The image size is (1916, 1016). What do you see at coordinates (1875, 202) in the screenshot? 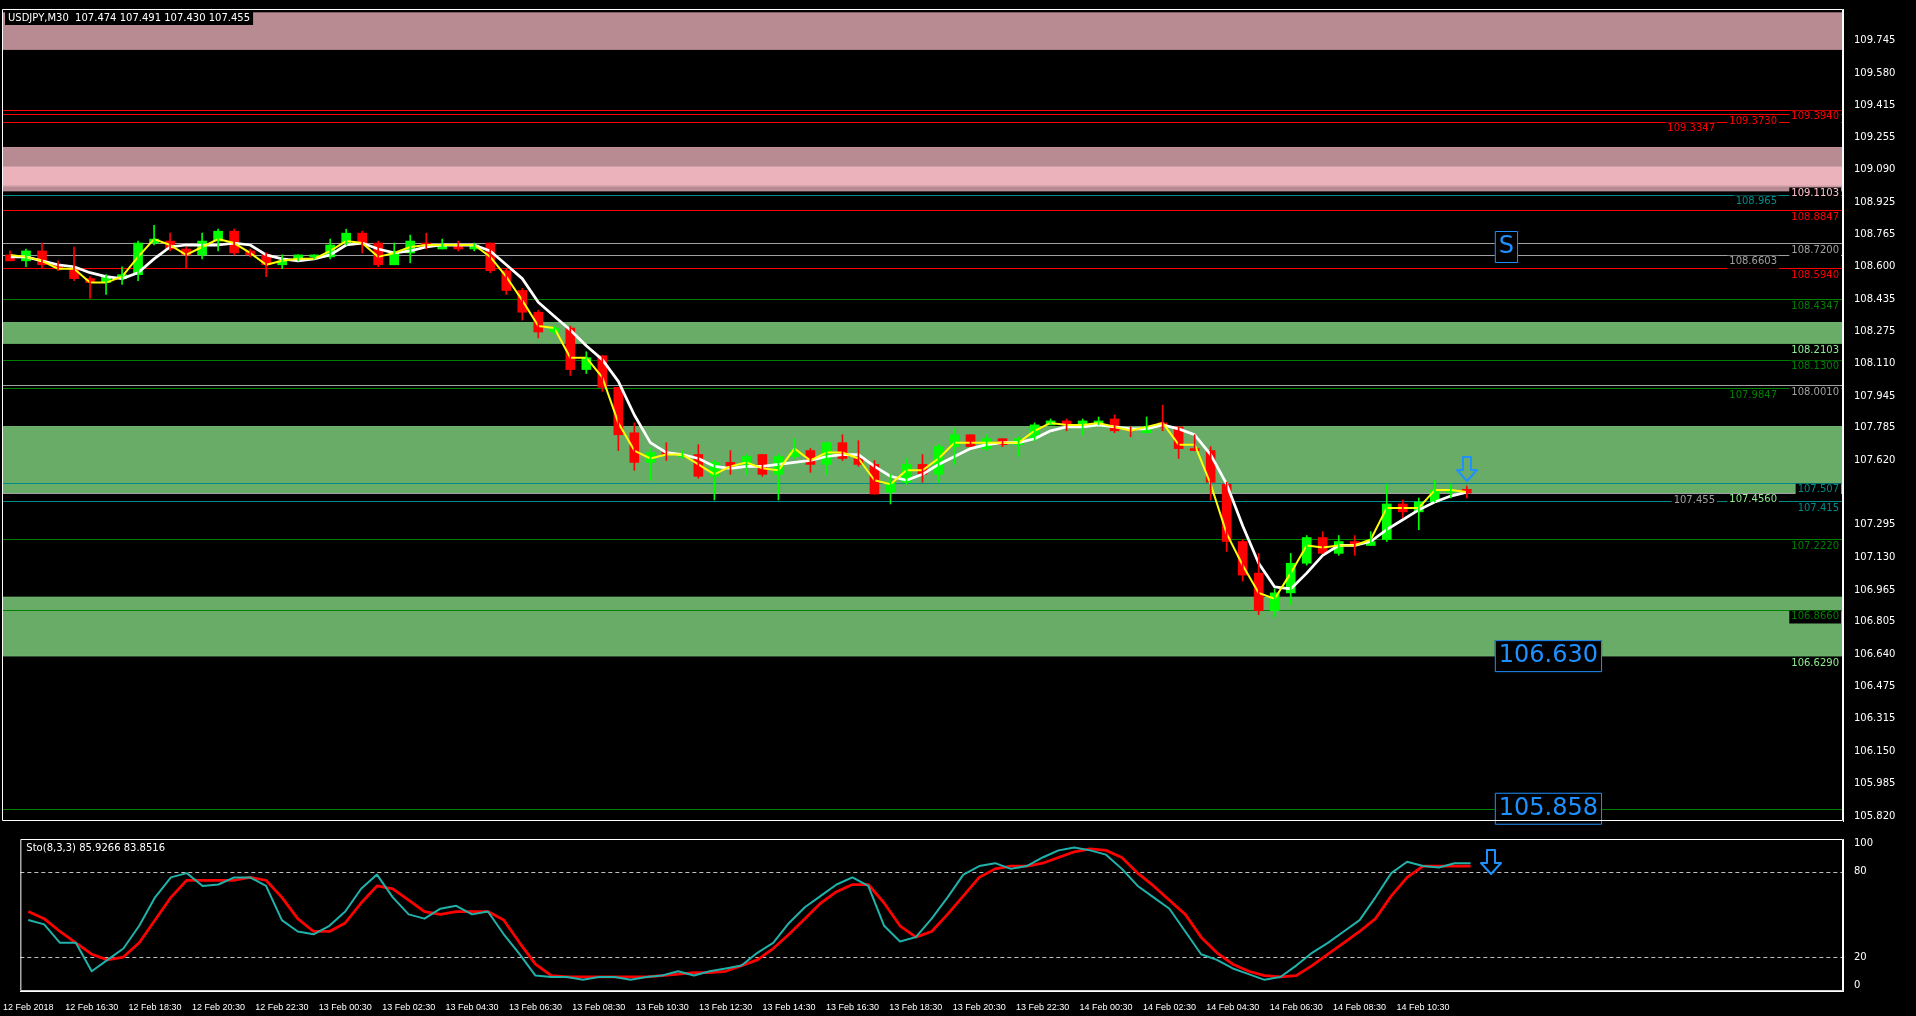
I see `y-tick-label: 108.925` at bounding box center [1875, 202].